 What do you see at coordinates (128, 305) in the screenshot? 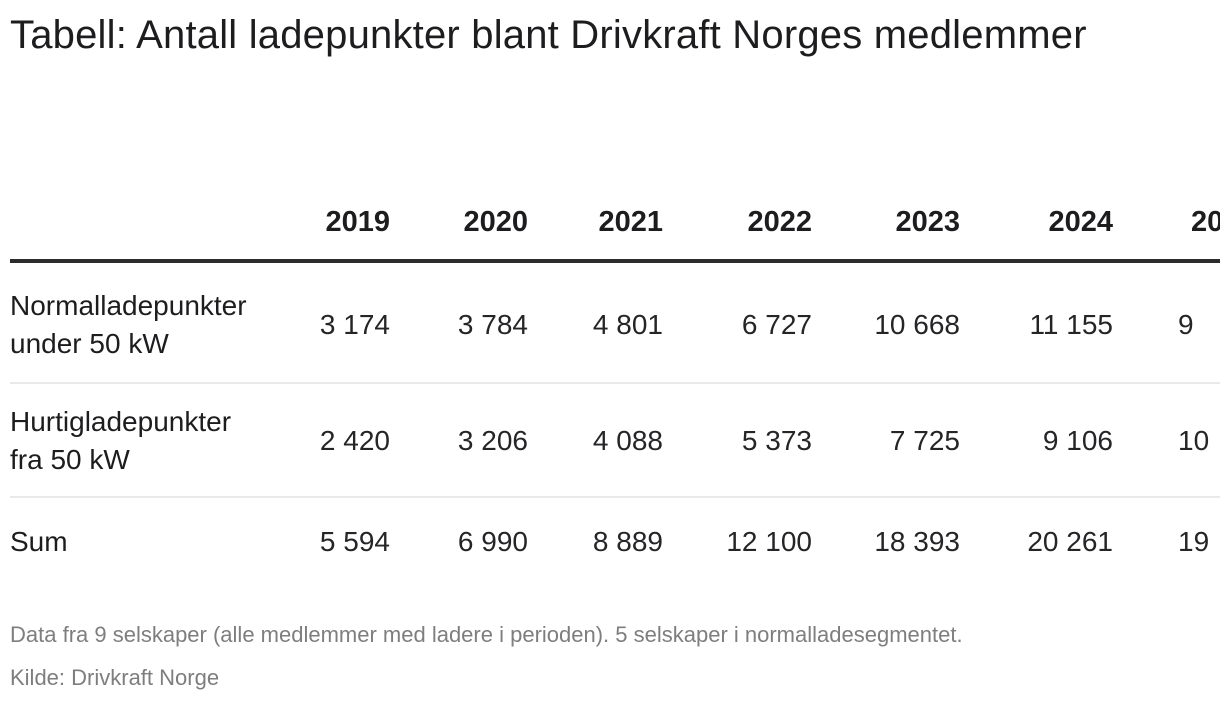
I see `row-label-line1: Normalladepunkter` at bounding box center [128, 305].